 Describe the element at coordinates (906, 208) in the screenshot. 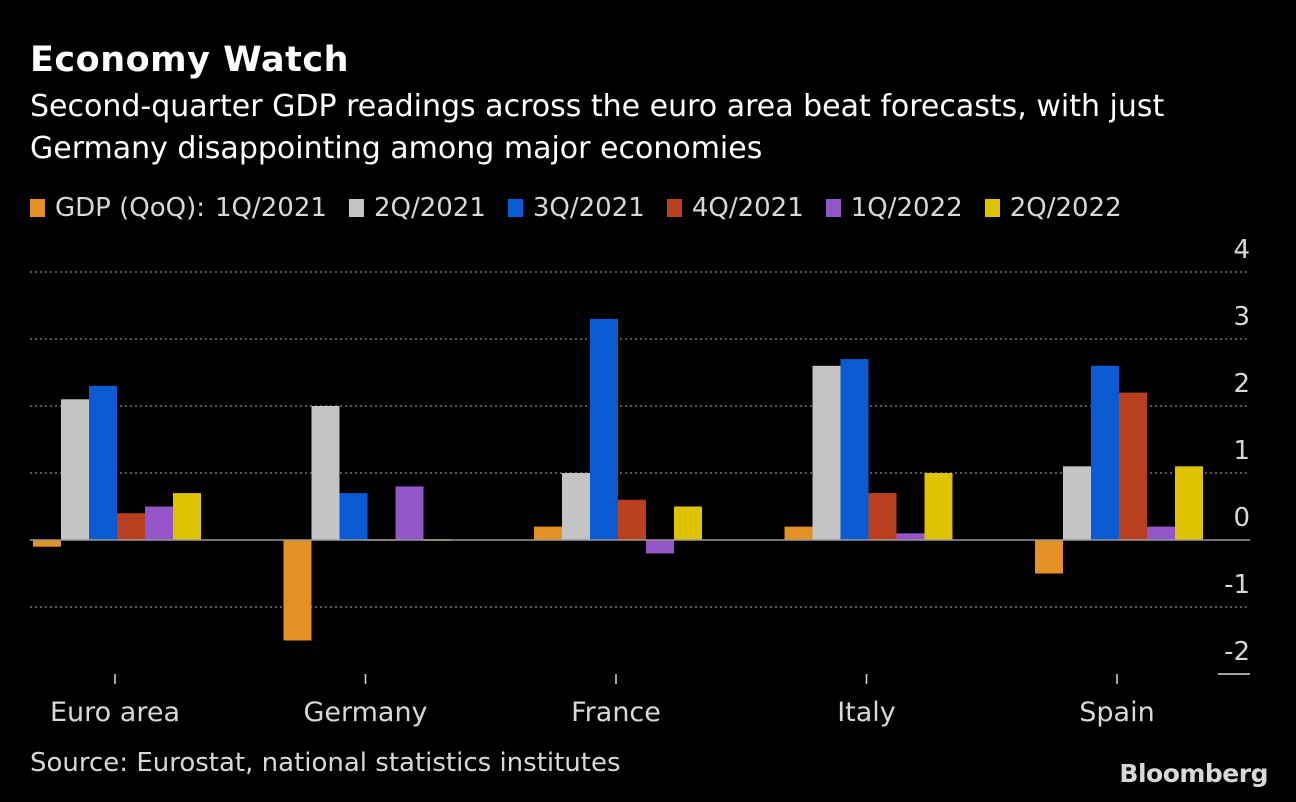

I see `legend-label-1q-2022: 1Q/2022` at that location.